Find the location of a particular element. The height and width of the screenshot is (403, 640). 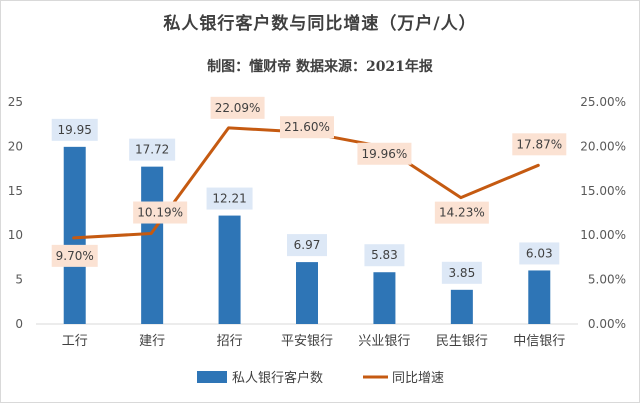

x-tick-label: 民生银行 is located at coordinates (462, 341).